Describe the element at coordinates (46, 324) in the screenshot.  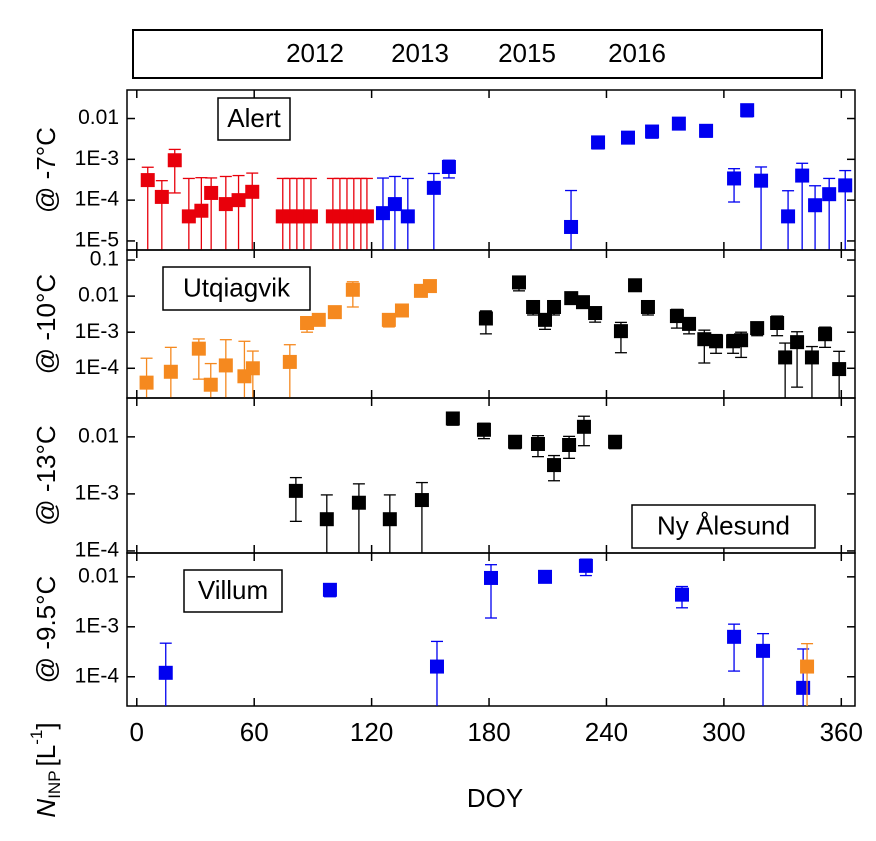
I see `y-axis-label: @ -10°C` at that location.